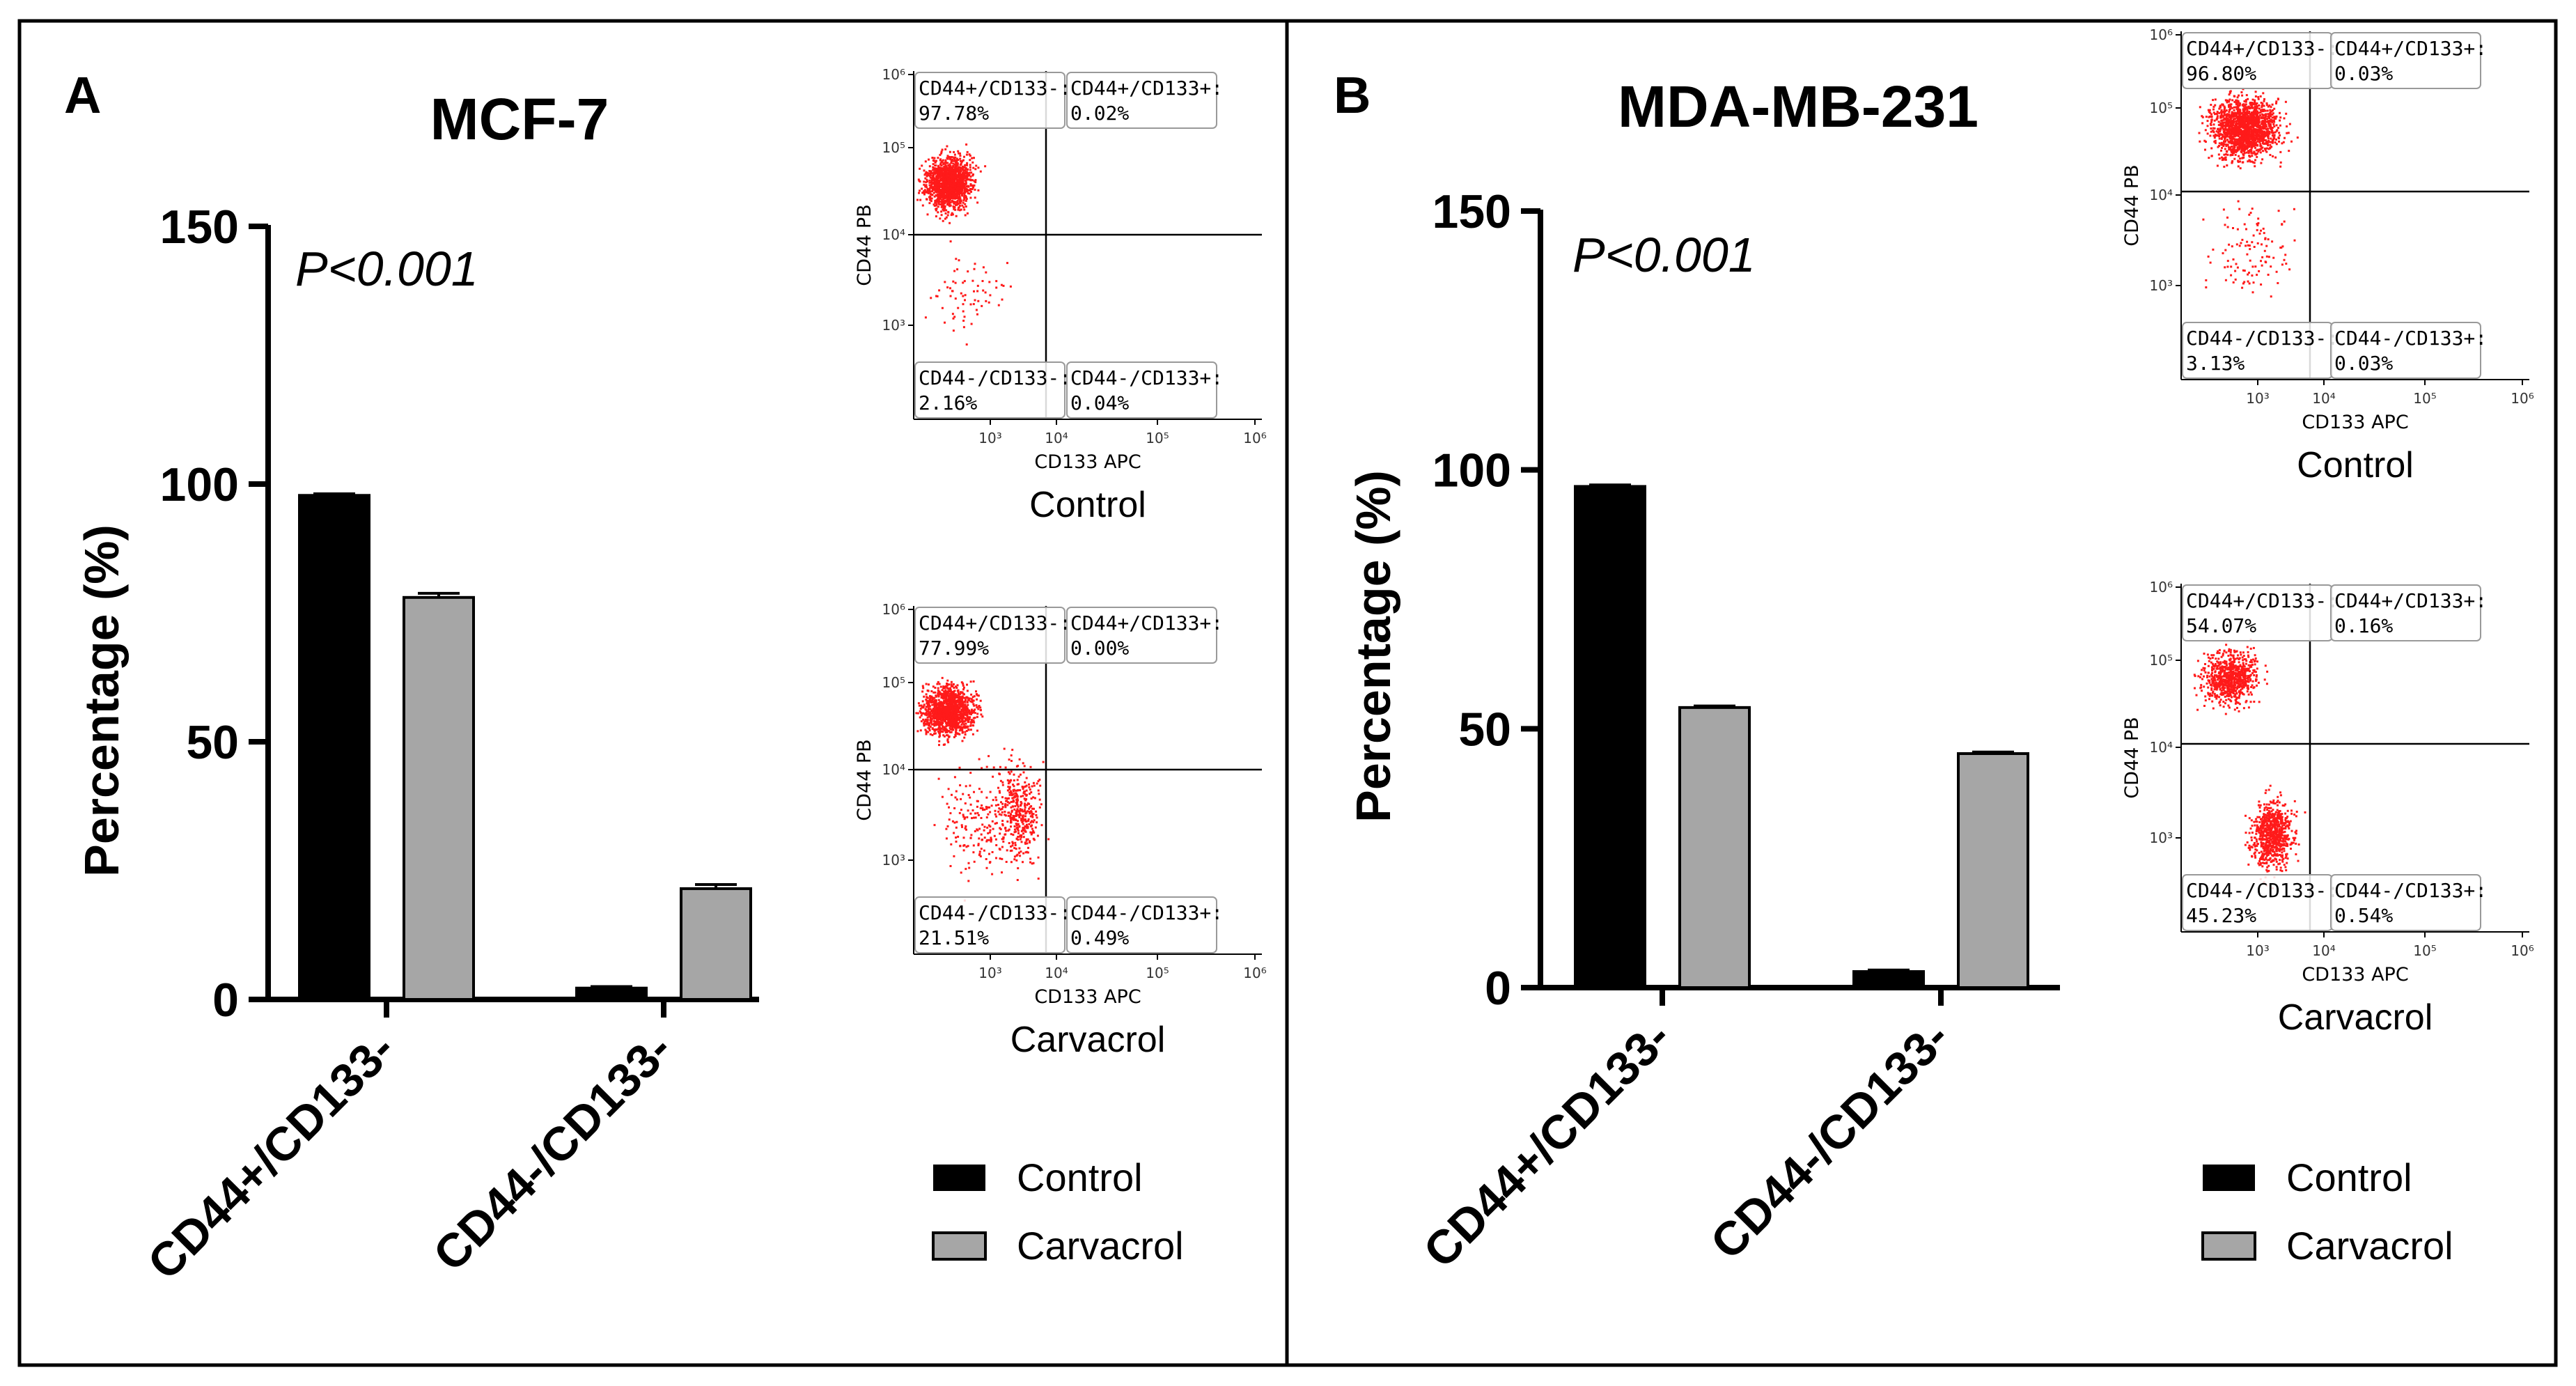 The width and height of the screenshot is (2576, 1386). Describe the element at coordinates (865, 779) in the screenshot. I see `flow-ylabel: CD44 PB` at that location.